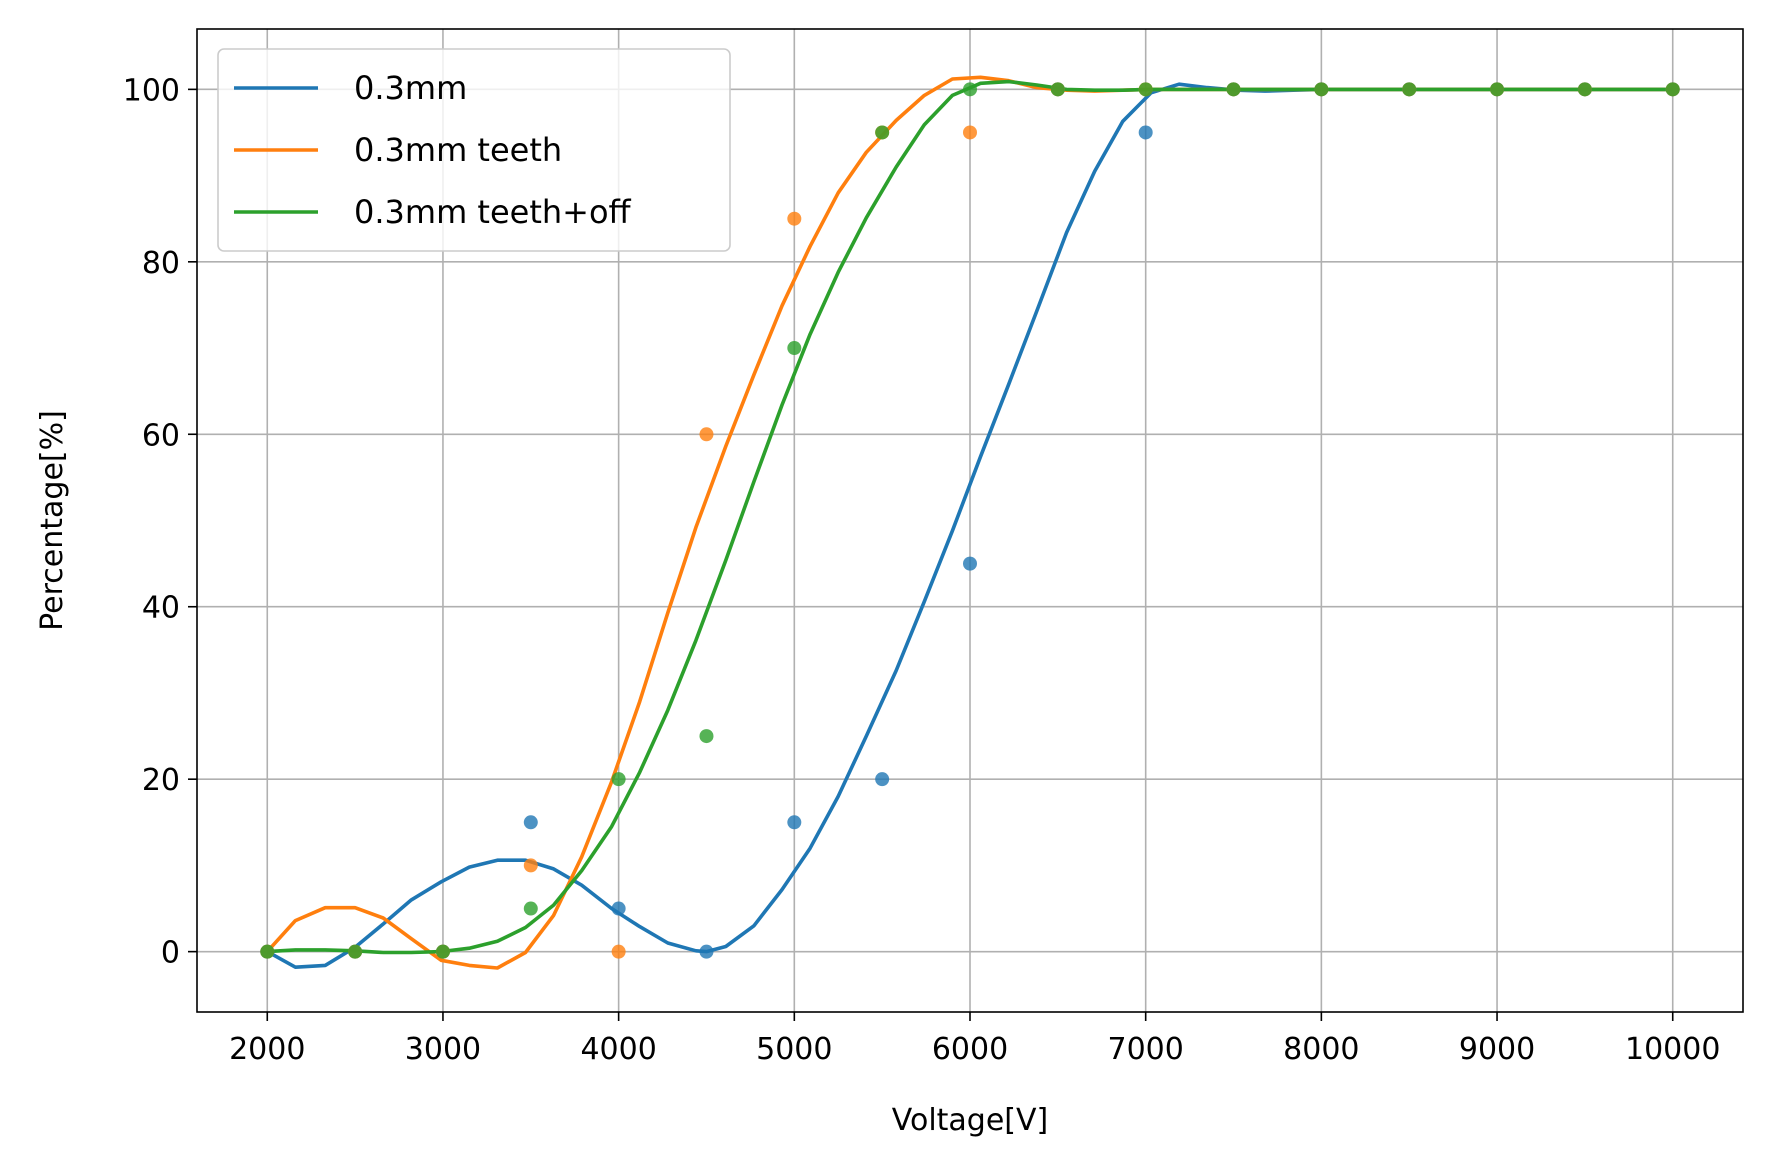 The width and height of the screenshot is (1769, 1174). I want to click on y-tick-label: 40, so click(161, 608).